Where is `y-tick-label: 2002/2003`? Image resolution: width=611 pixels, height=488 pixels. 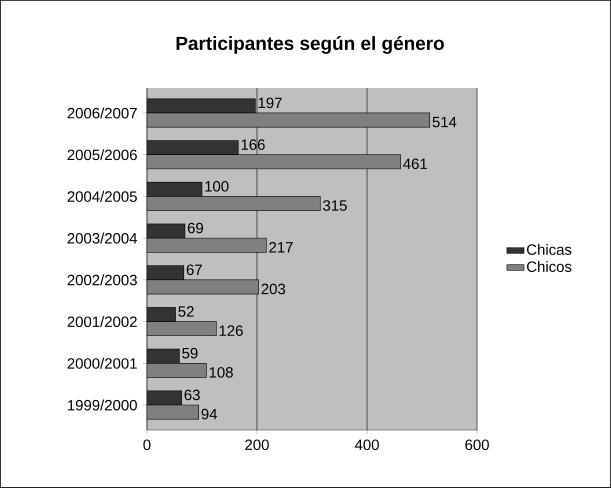
y-tick-label: 2002/2003 is located at coordinates (102, 280).